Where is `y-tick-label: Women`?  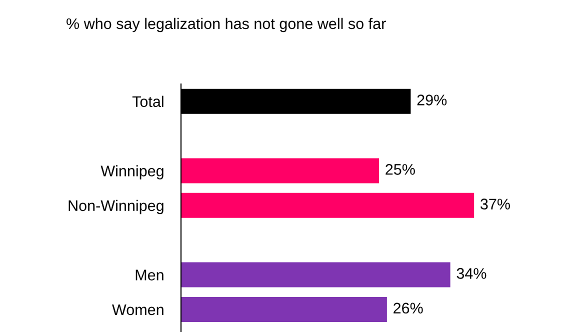
y-tick-label: Women is located at coordinates (138, 310).